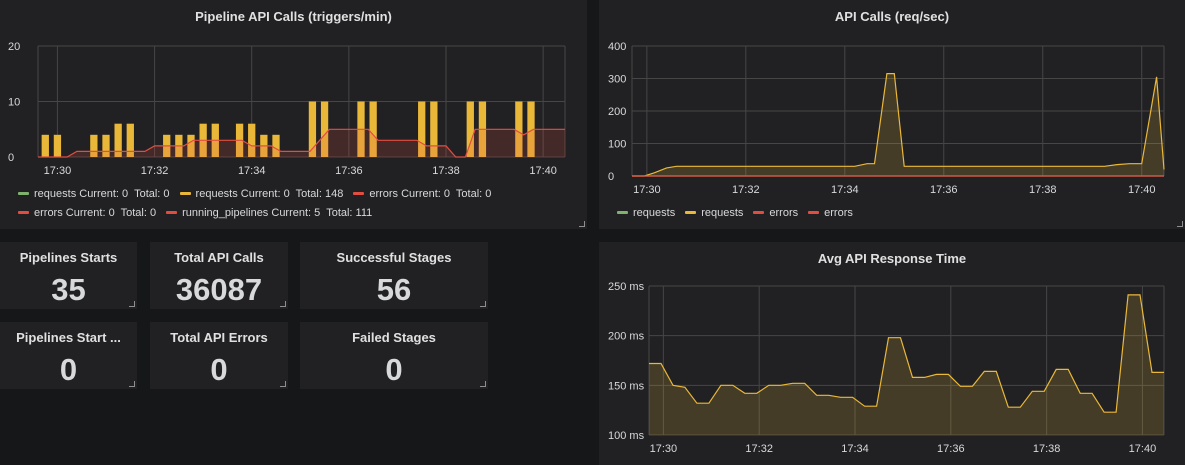  What do you see at coordinates (68, 289) in the screenshot?
I see `stat-value: 35` at bounding box center [68, 289].